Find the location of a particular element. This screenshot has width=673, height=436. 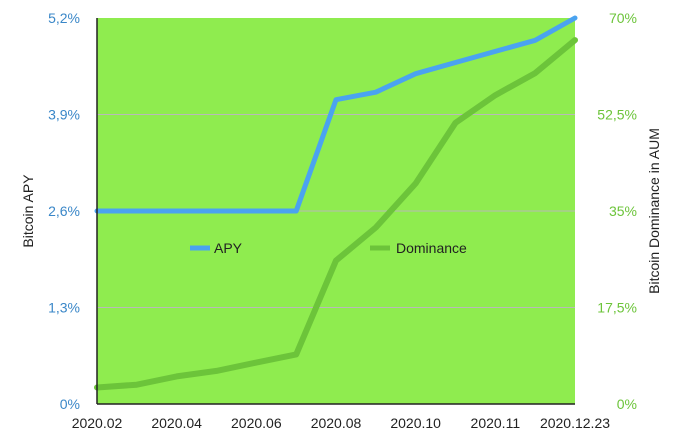

x-tick-label: 2020.04 is located at coordinates (176, 423).